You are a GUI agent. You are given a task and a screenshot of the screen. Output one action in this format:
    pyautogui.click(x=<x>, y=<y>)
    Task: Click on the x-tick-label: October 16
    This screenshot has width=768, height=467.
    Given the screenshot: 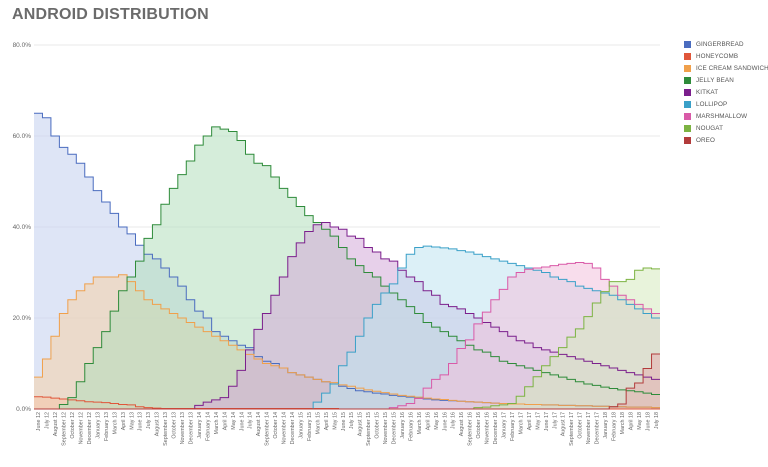 What is the action you would take?
    pyautogui.click(x=479, y=425)
    